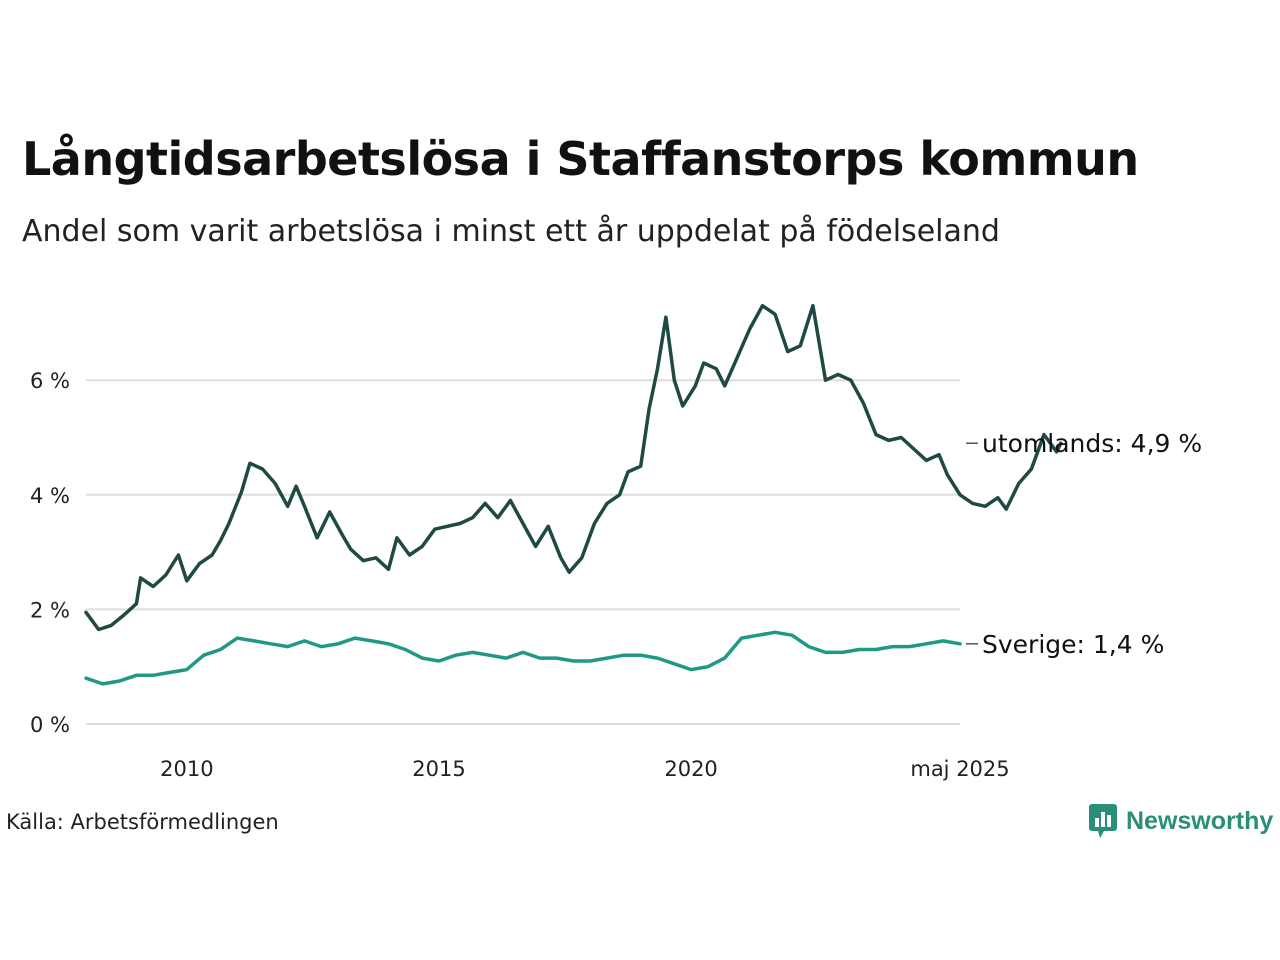 This screenshot has width=1280, height=960. Describe the element at coordinates (50, 725) in the screenshot. I see `y-tick-label: 0 %` at that location.